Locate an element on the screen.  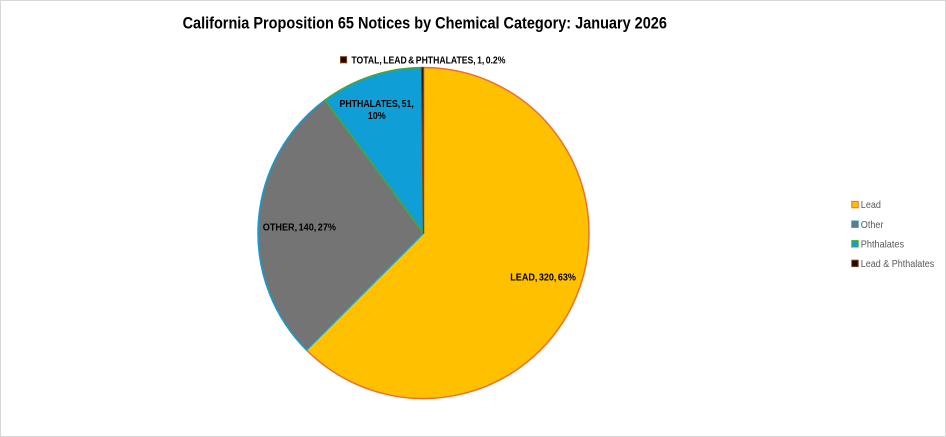
svg-text: PHTHALATES, 51, is located at coordinates (377, 104).